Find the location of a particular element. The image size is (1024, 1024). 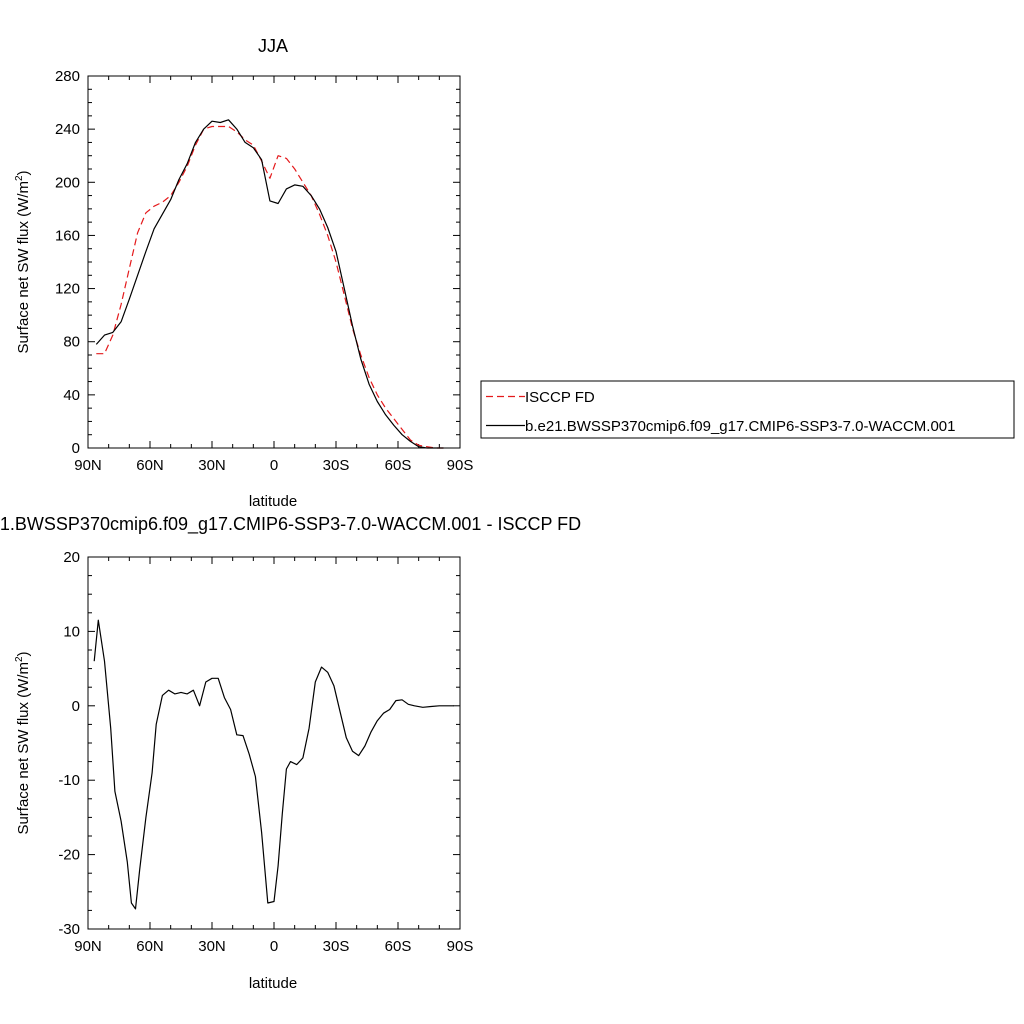

bottom-y-axis-label: Surface net SW flux (W/m2) is located at coordinates (23, 742).